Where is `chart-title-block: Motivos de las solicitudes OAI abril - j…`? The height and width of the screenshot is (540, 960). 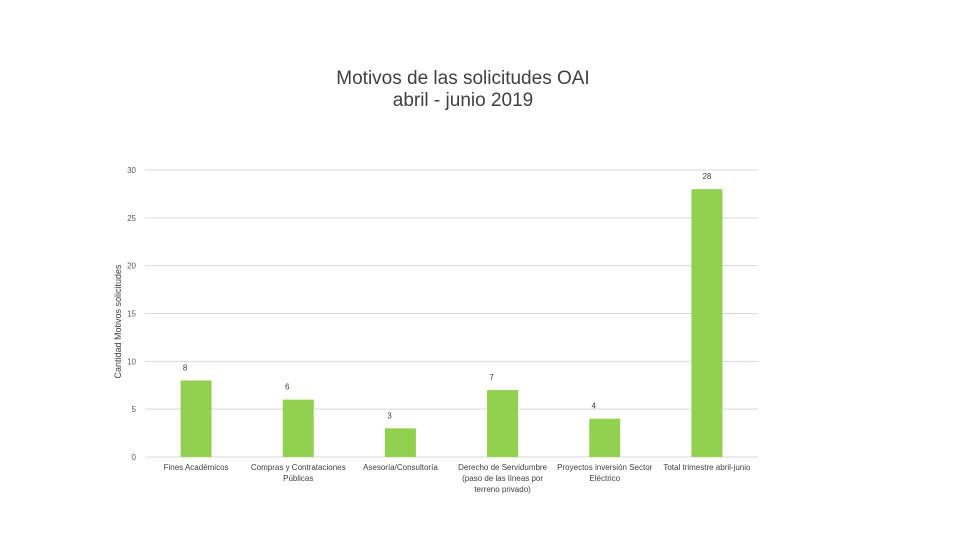 chart-title-block: Motivos de las solicitudes OAI abril - j… is located at coordinates (463, 90).